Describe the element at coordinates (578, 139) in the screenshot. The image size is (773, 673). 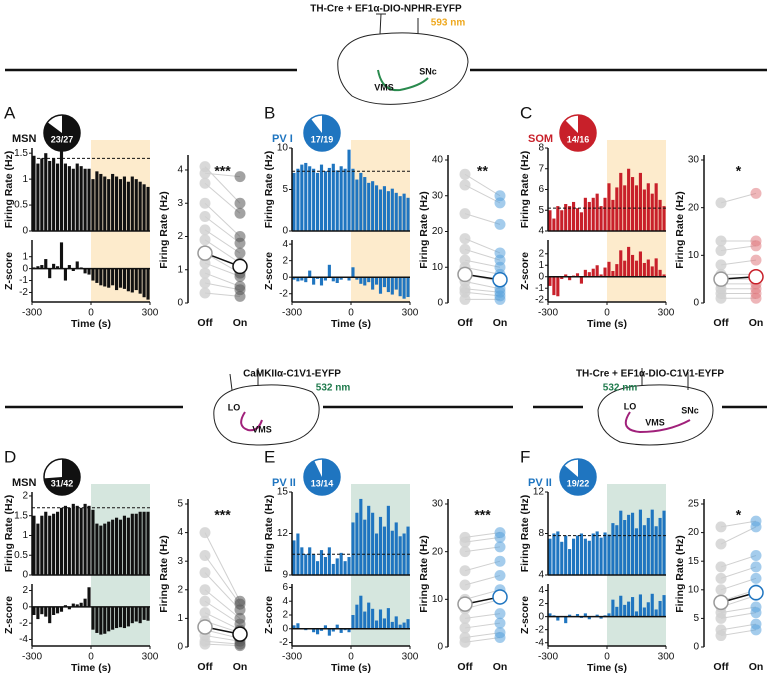
I see `pie-label: 14/16` at that location.